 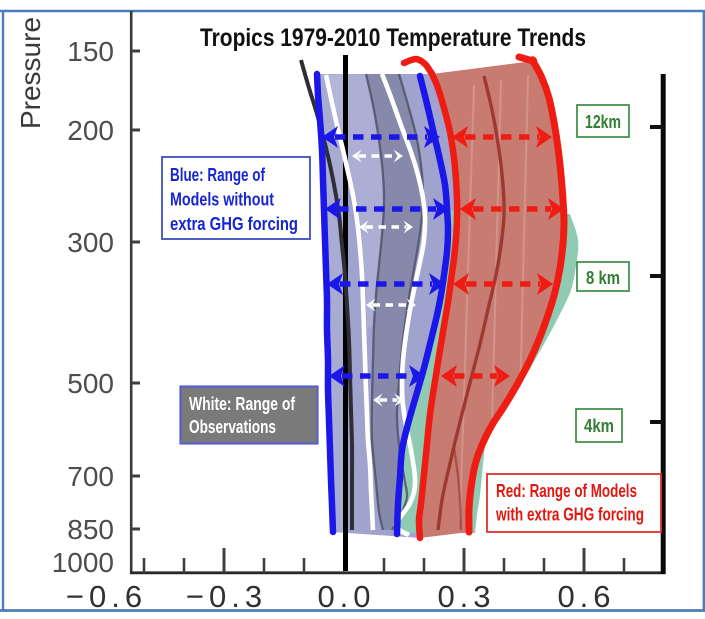 I want to click on svg-text: 200, so click(x=90, y=130).